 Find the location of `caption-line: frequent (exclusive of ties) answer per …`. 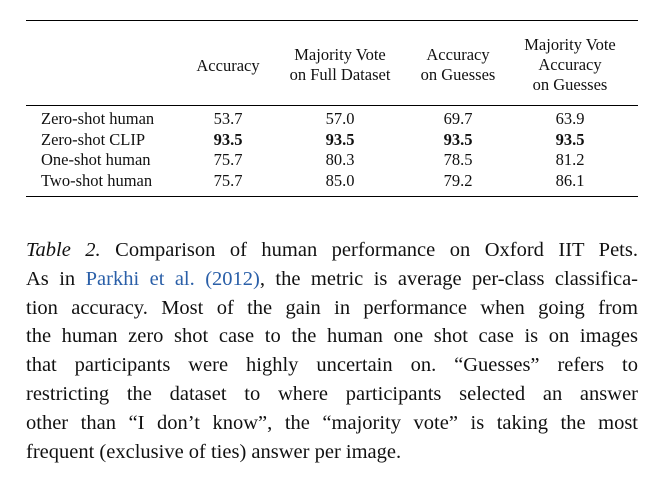

caption-line: frequent (exclusive of ties) answer per … is located at coordinates (214, 451).